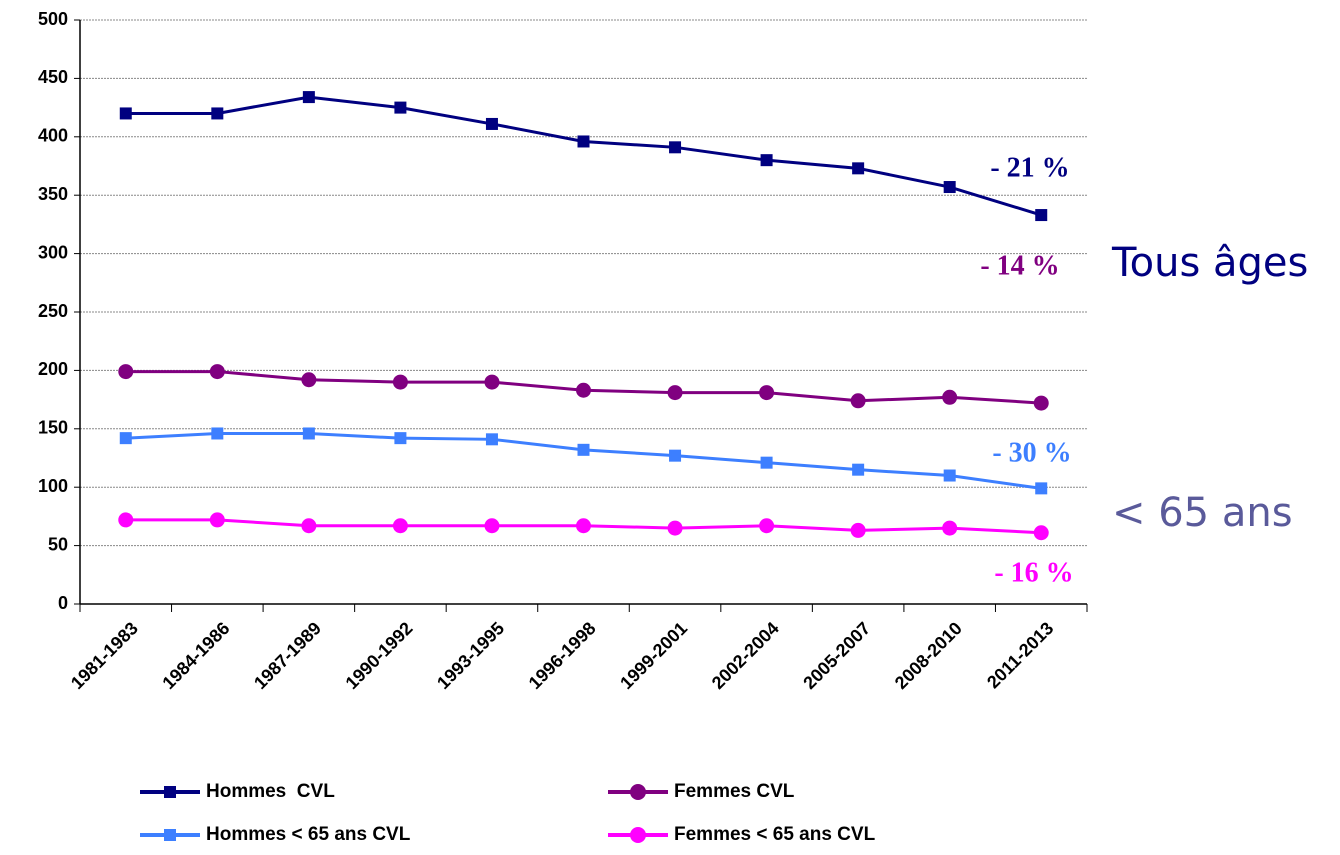 Image resolution: width=1340 pixels, height=855 pixels. Describe the element at coordinates (53, 77) in the screenshot. I see `y-tick-label: 450` at that location.